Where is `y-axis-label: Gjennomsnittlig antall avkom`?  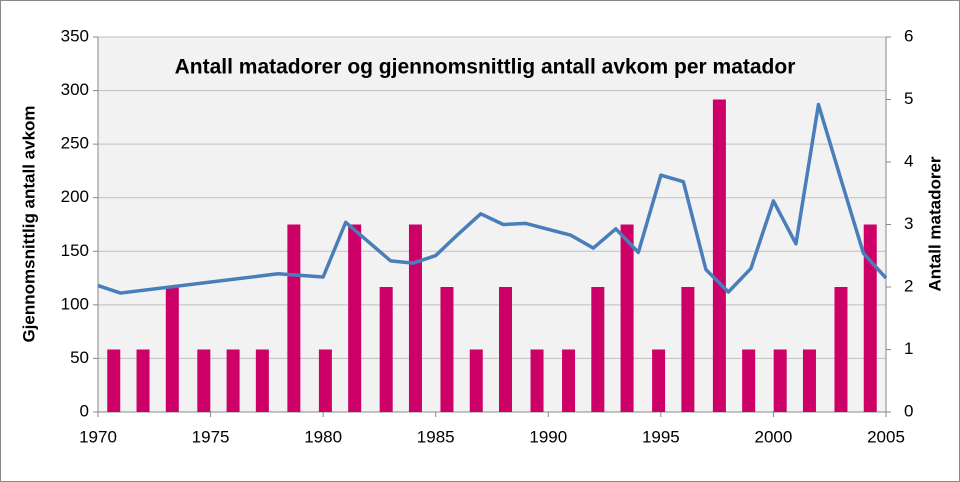
y-axis-label: Gjennomsnittlig antall avkom is located at coordinates (28, 223).